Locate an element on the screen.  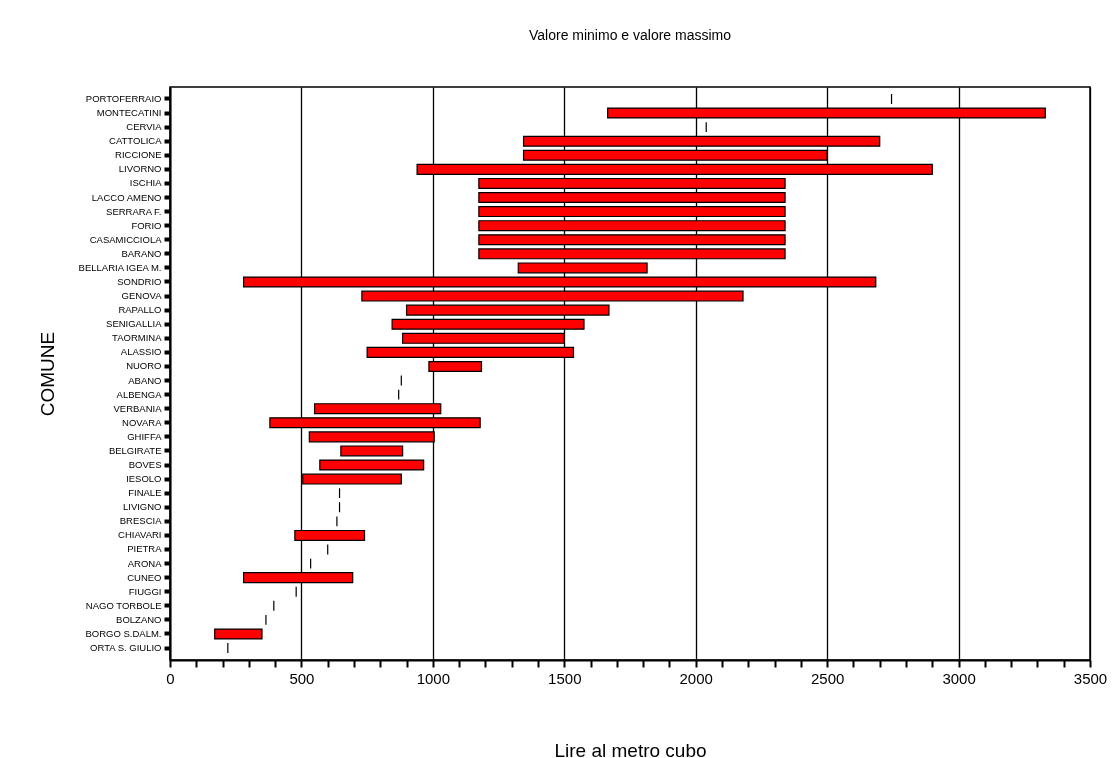
y-tick-label: BOLZANO is located at coordinates (139, 619).